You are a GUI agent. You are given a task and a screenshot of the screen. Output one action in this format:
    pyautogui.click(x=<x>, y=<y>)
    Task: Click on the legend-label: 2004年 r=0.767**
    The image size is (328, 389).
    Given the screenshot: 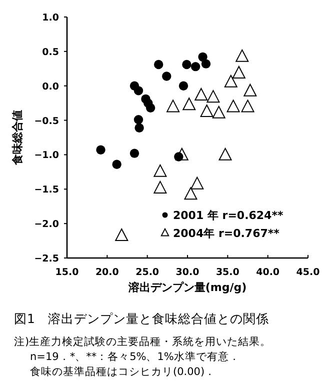 What is the action you would take?
    pyautogui.click(x=226, y=233)
    